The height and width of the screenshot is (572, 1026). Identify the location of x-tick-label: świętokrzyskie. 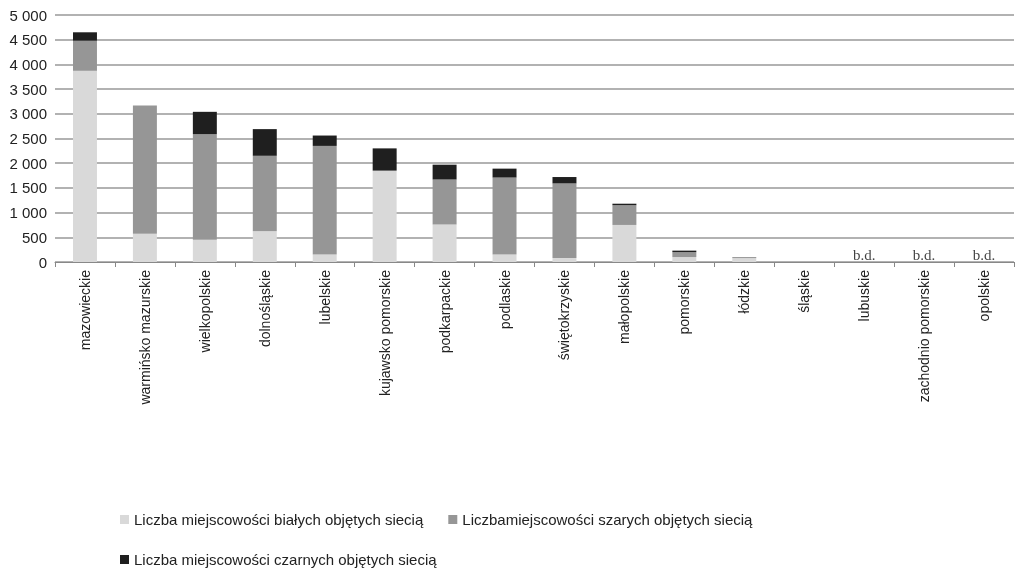
(564, 315).